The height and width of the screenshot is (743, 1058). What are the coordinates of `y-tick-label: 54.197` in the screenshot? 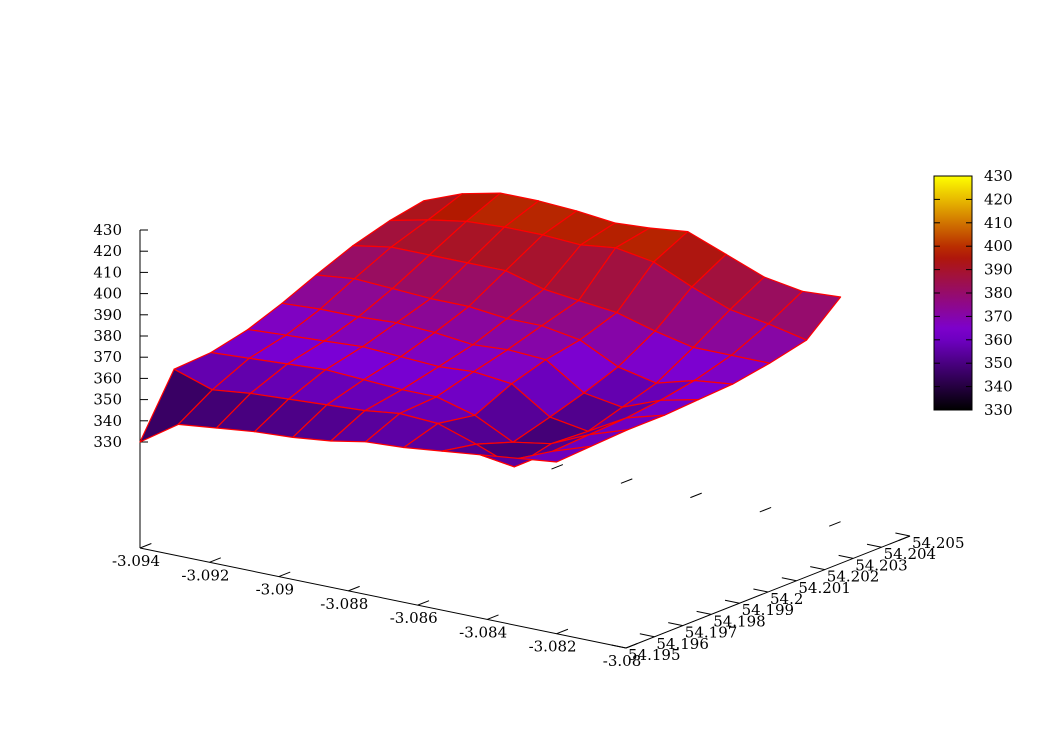 It's located at (711, 633).